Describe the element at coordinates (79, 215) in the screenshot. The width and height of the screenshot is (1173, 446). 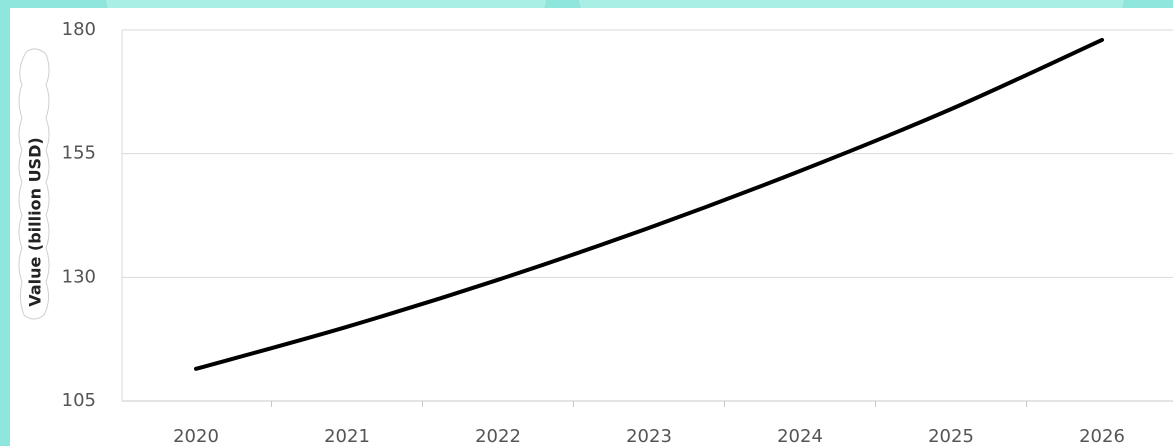
I see `y-tick-labels: 105 130 155 180` at that location.